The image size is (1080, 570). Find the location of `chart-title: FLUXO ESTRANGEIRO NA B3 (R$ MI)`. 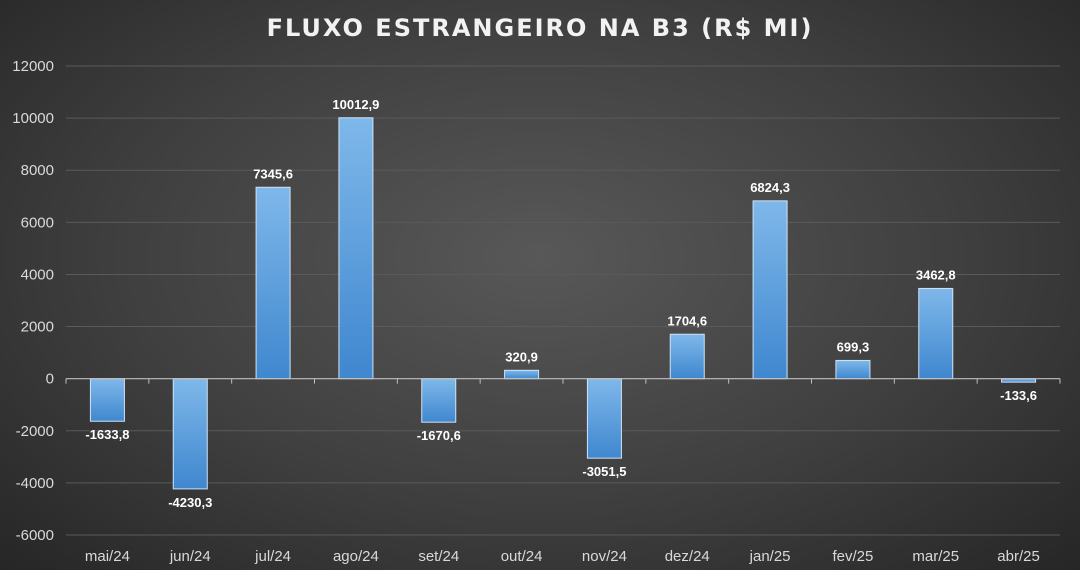

chart-title: FLUXO ESTRANGEIRO NA B3 (R$ MI) is located at coordinates (540, 28).